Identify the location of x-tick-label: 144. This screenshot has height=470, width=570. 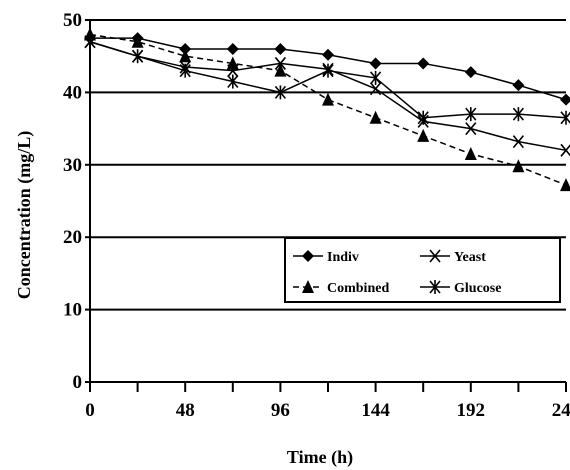
(375, 410).